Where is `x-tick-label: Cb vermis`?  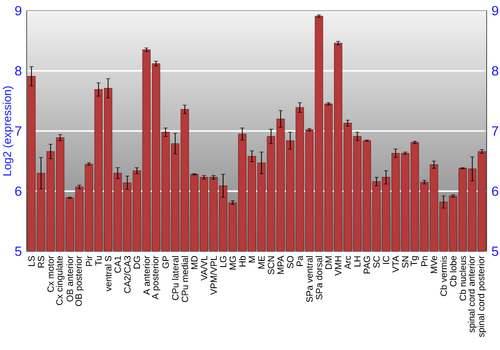 x-tick-label: Cb vermis is located at coordinates (443, 276).